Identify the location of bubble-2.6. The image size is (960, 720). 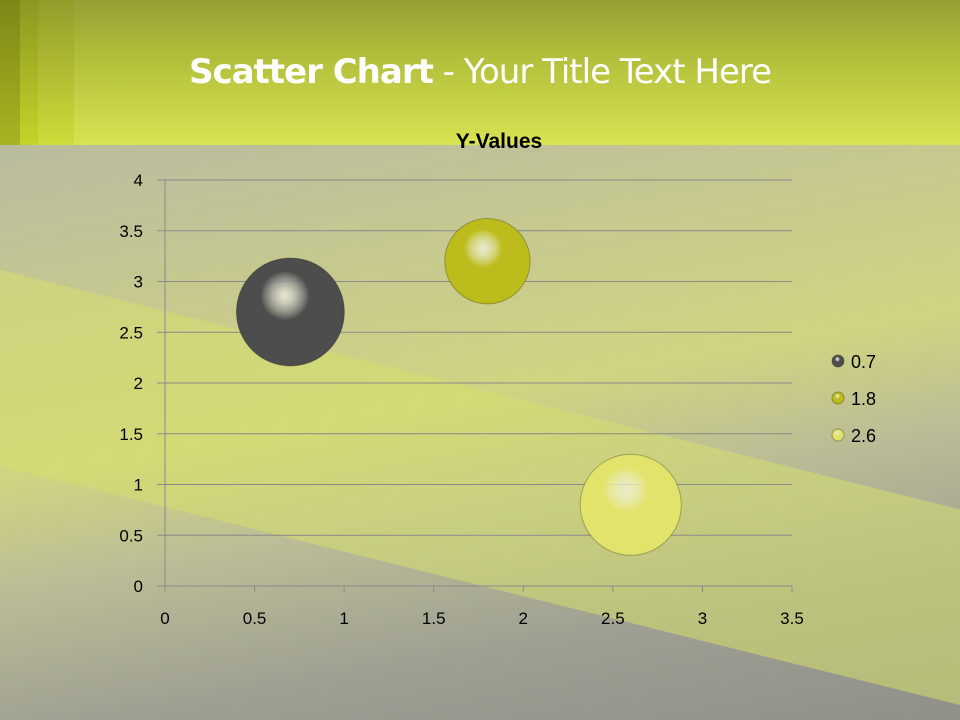
(630, 504).